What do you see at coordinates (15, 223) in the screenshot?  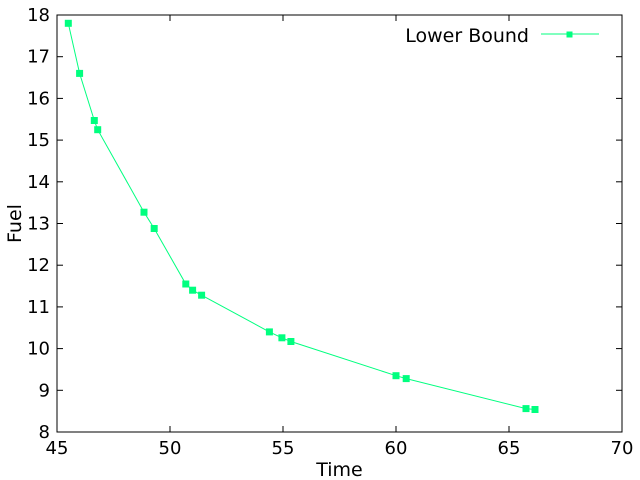 I see `y-axis-label: Fuel` at bounding box center [15, 223].